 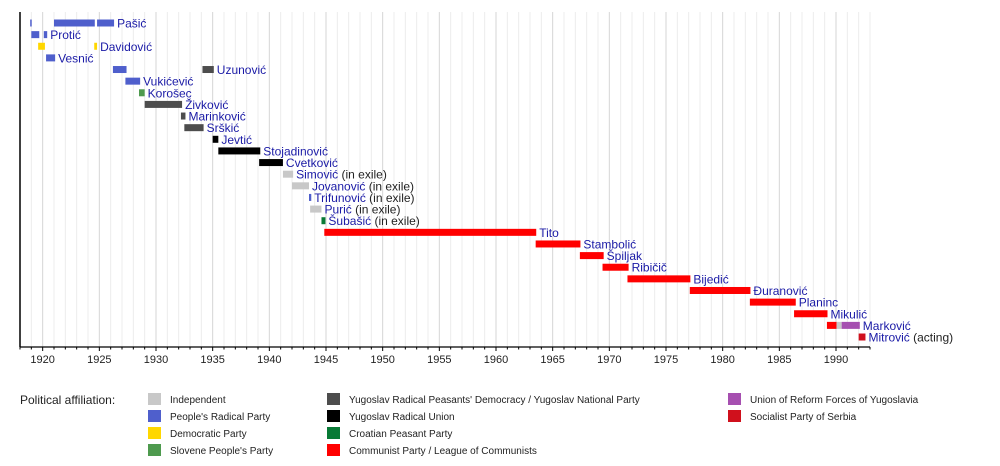 I want to click on premier-name: Ribičič, so click(x=649, y=268).